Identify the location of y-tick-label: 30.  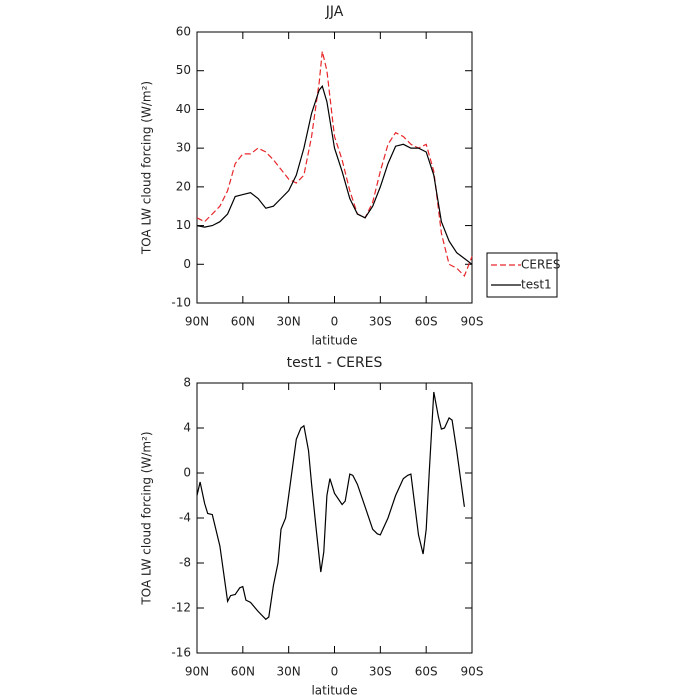
(183, 148).